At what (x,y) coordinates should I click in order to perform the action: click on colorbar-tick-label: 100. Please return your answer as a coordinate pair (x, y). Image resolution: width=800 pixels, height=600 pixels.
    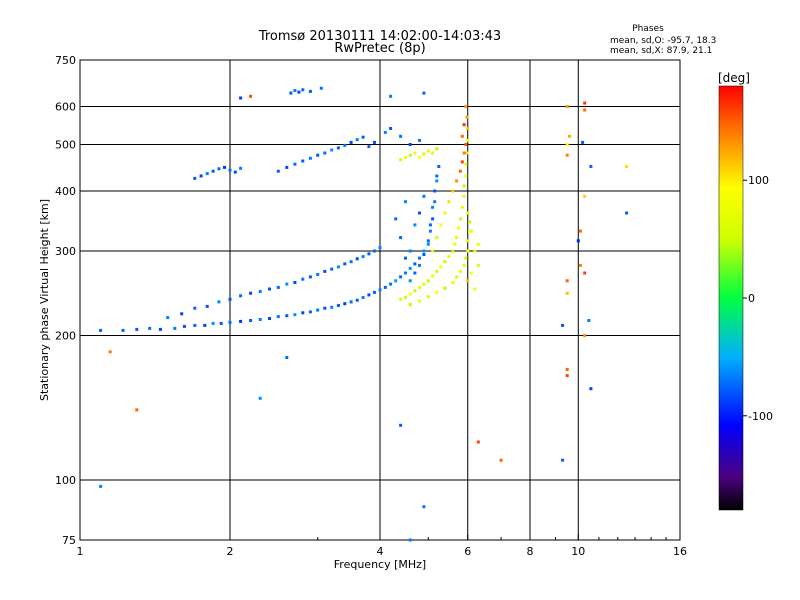
    Looking at the image, I should click on (758, 180).